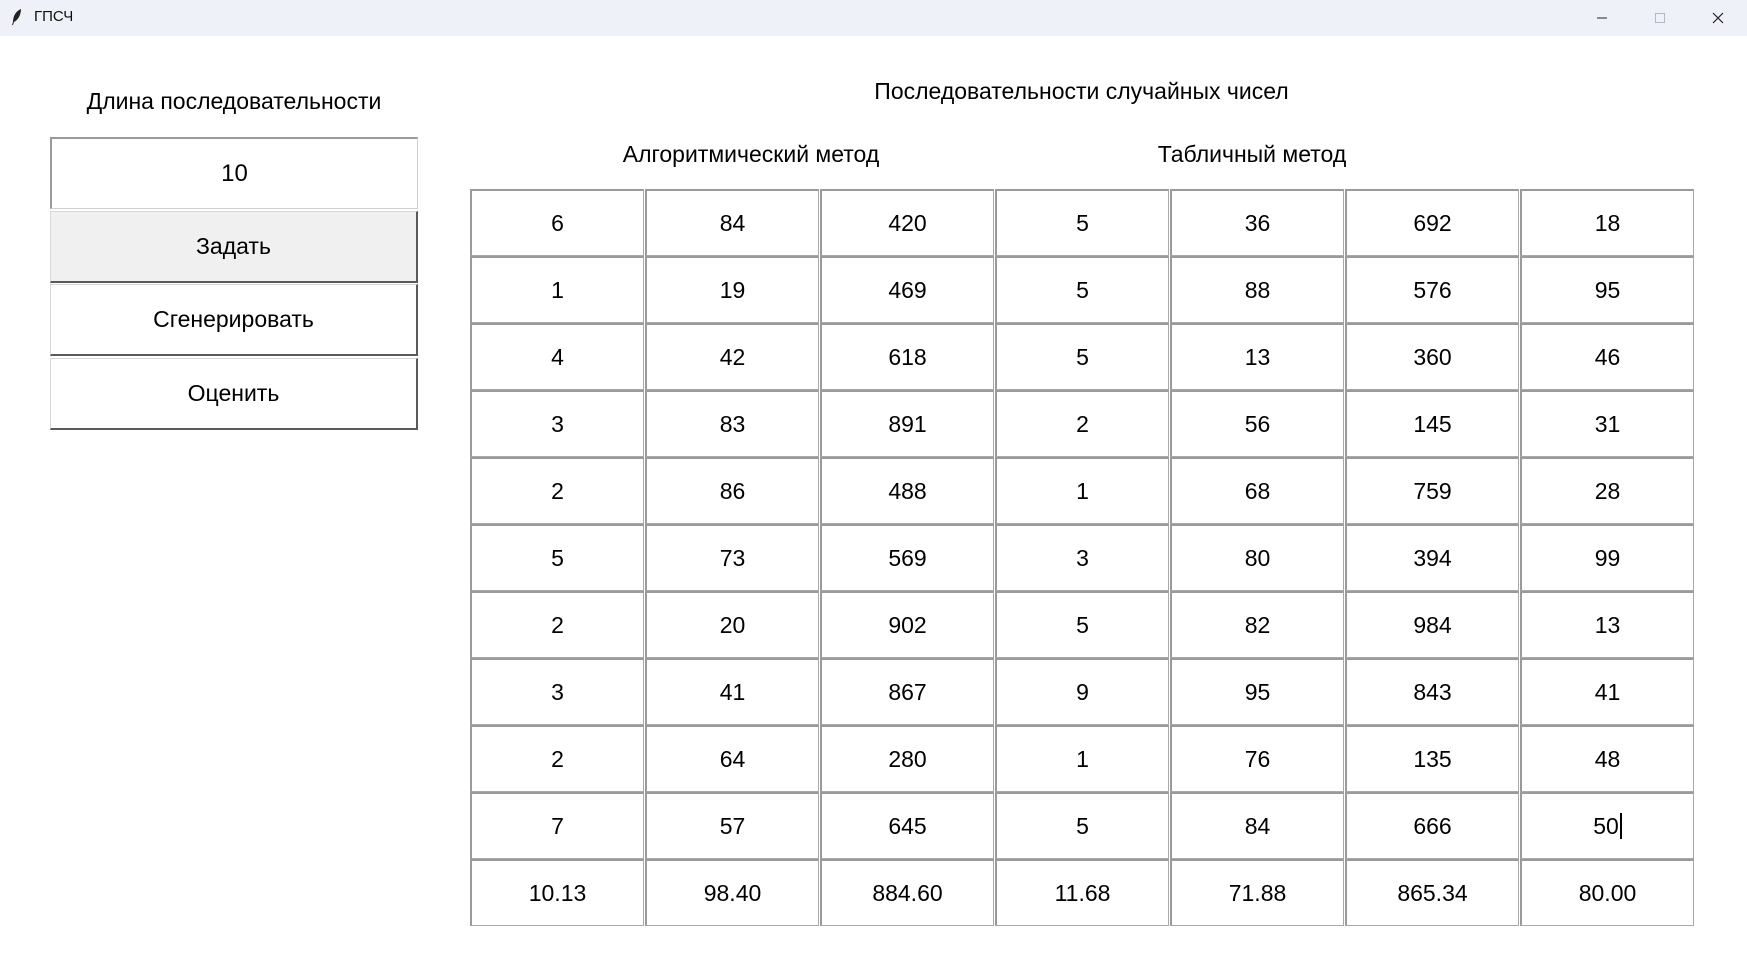 The width and height of the screenshot is (1747, 973). What do you see at coordinates (1607, 356) in the screenshot?
I see `number-cell: 46` at bounding box center [1607, 356].